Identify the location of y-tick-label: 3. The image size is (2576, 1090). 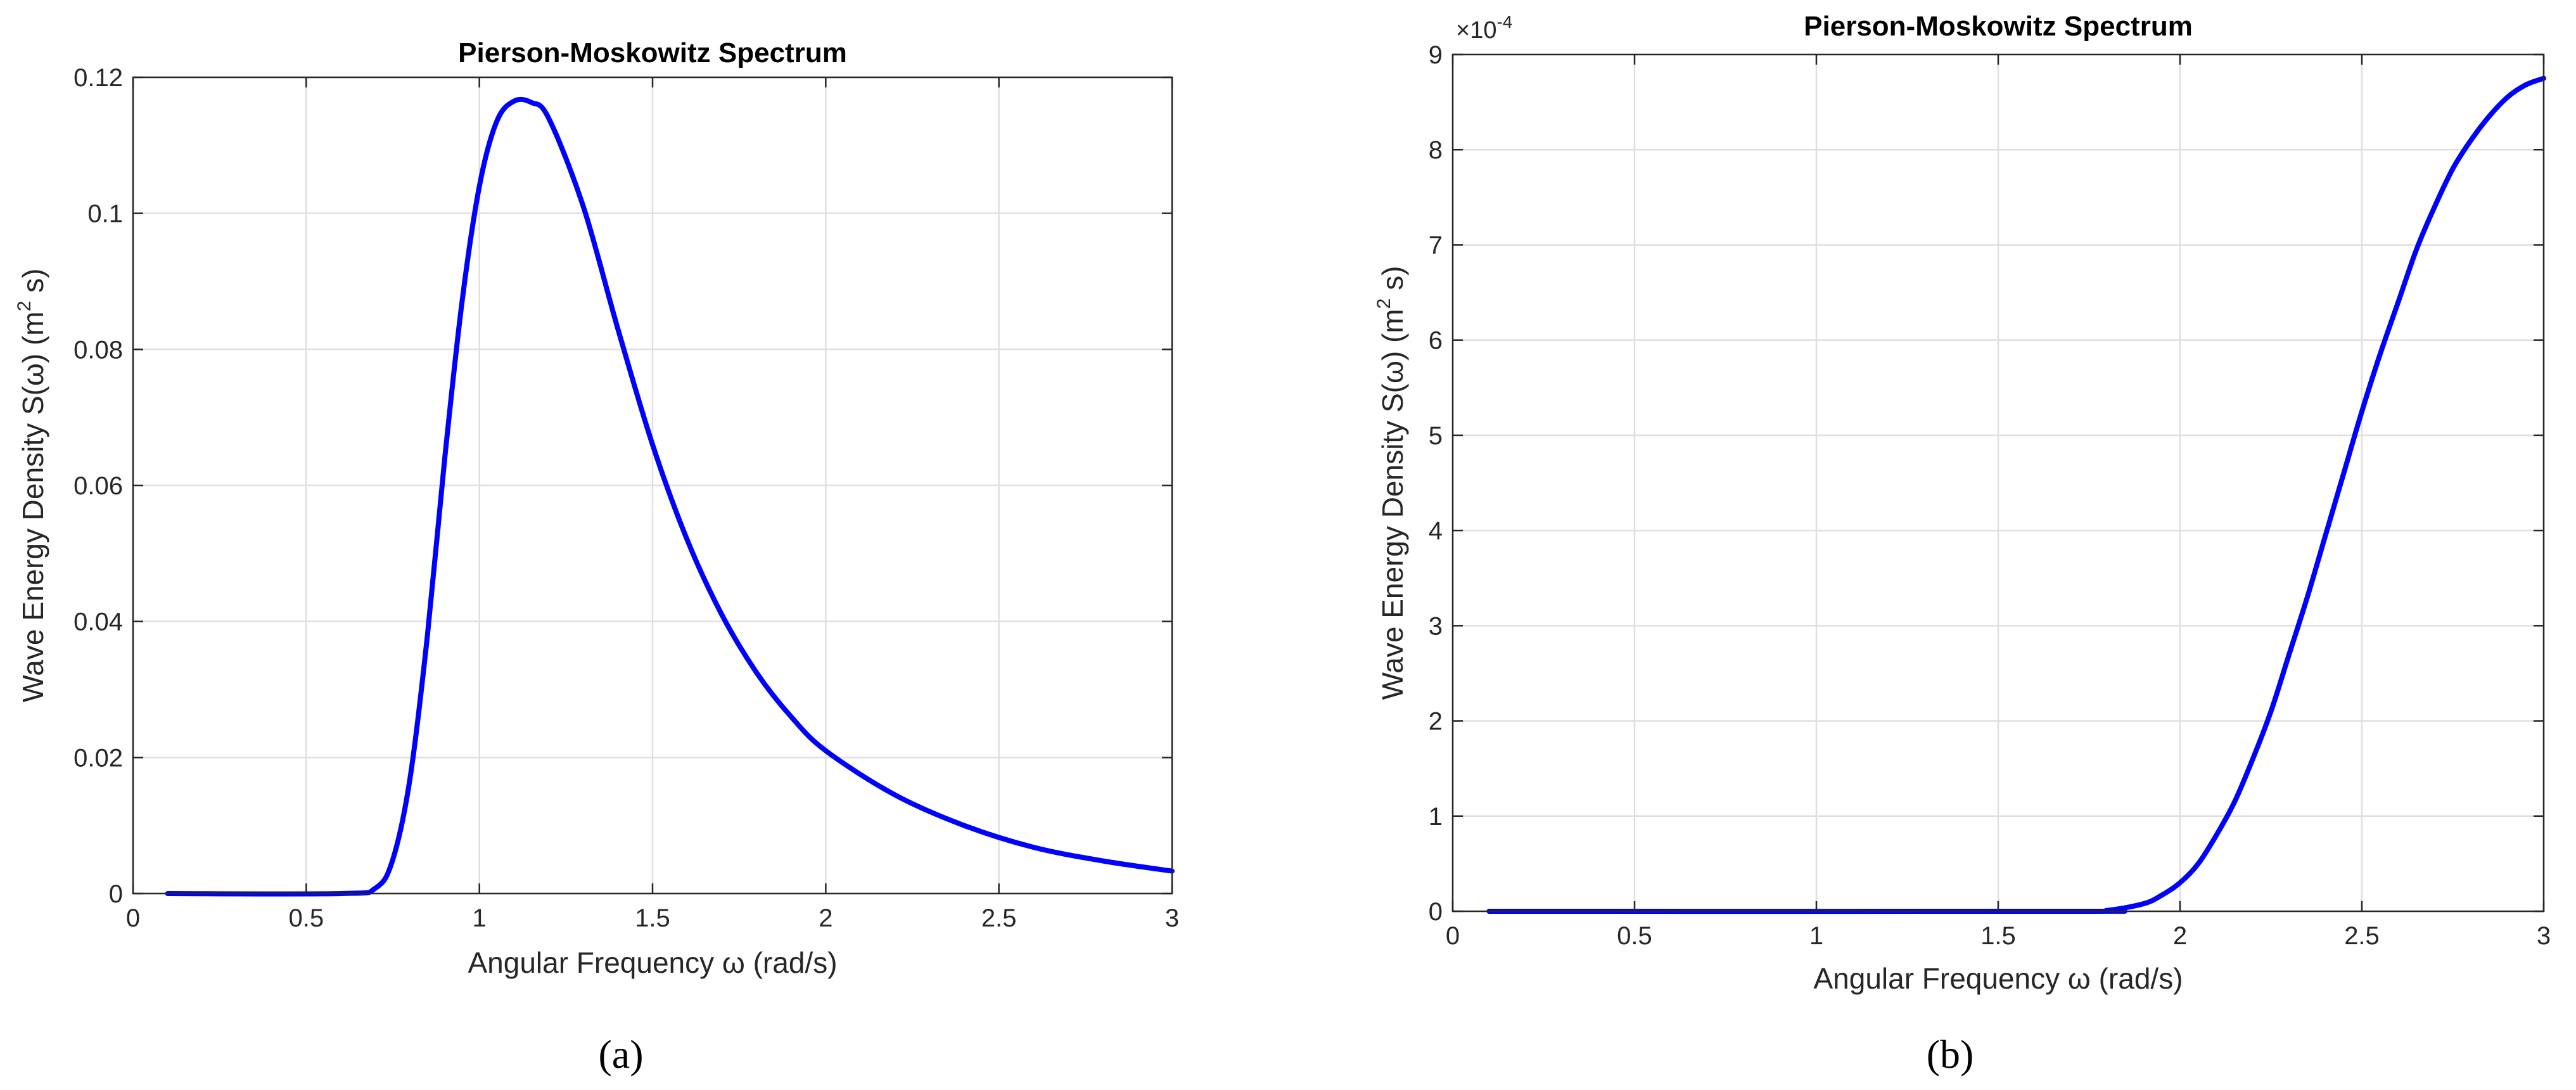
(1436, 626).